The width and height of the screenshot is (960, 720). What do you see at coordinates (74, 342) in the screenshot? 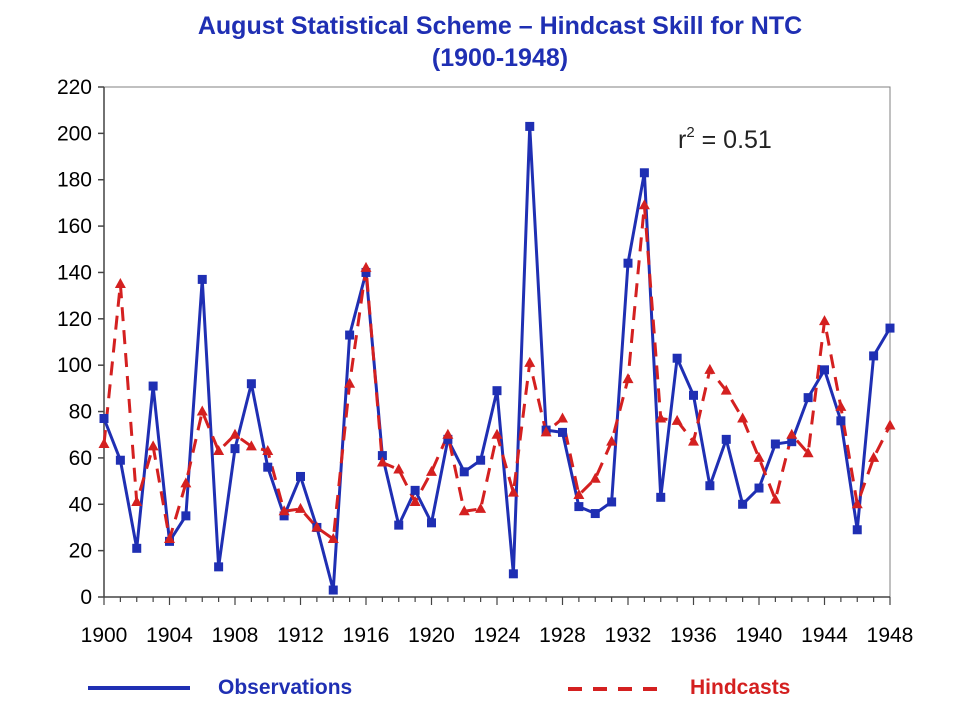
I see `y-tick-labels: 0 20 40 60 80 100 120 140 160 180 200 220` at bounding box center [74, 342].